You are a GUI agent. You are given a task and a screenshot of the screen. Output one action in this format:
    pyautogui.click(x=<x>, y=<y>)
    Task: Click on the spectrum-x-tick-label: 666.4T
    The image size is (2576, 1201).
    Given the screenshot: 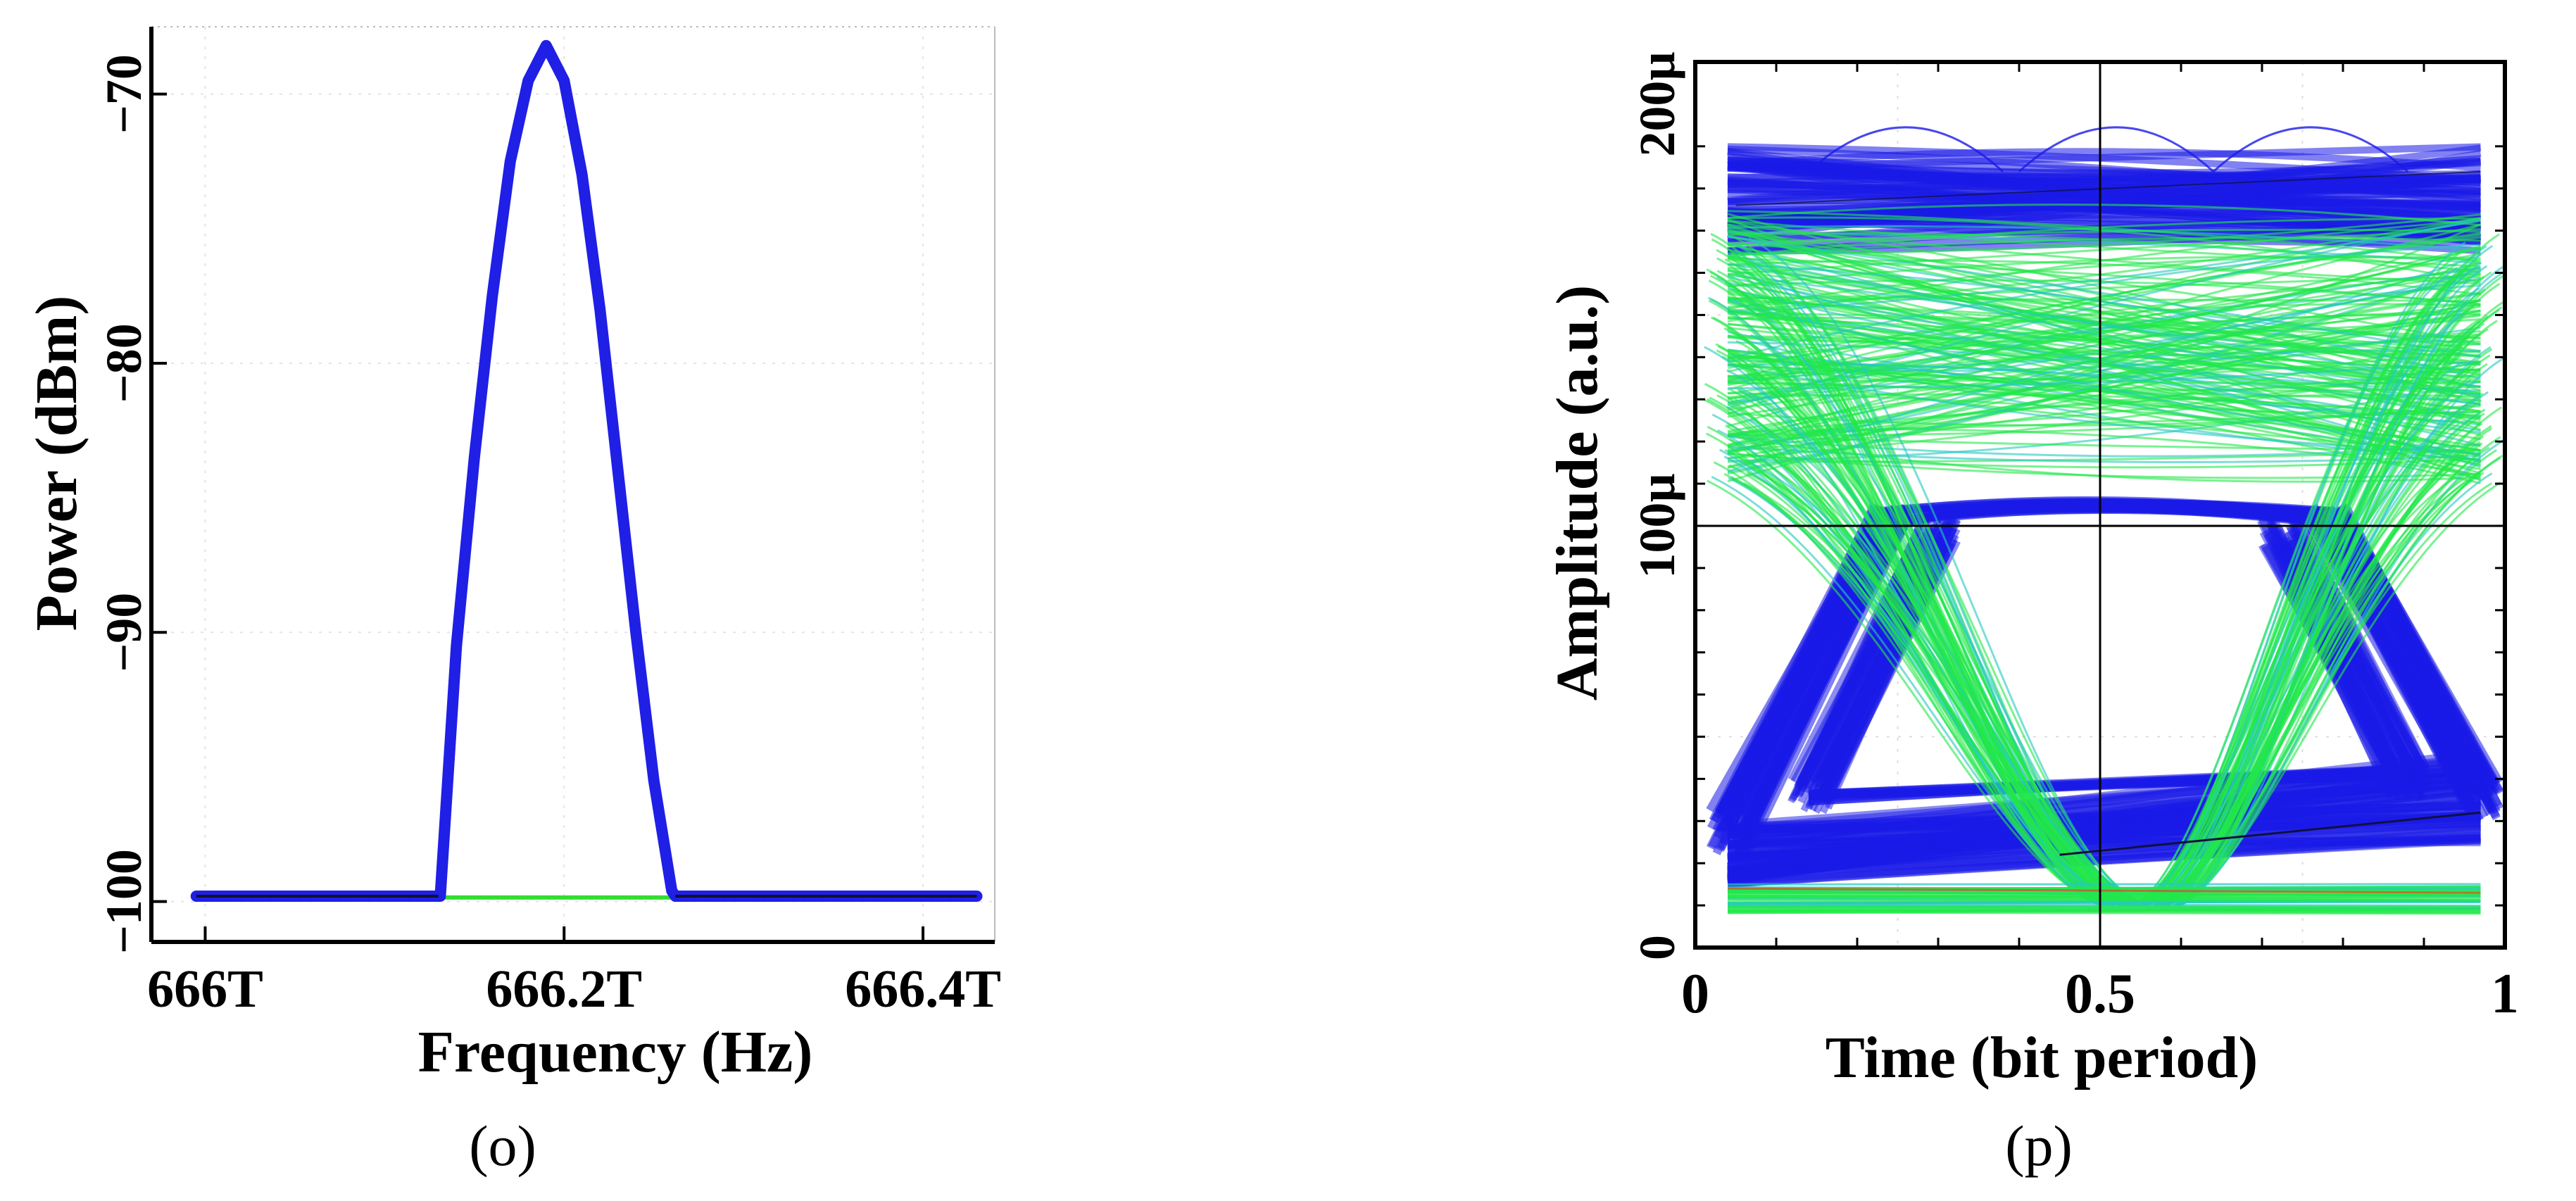 What is the action you would take?
    pyautogui.click(x=923, y=989)
    